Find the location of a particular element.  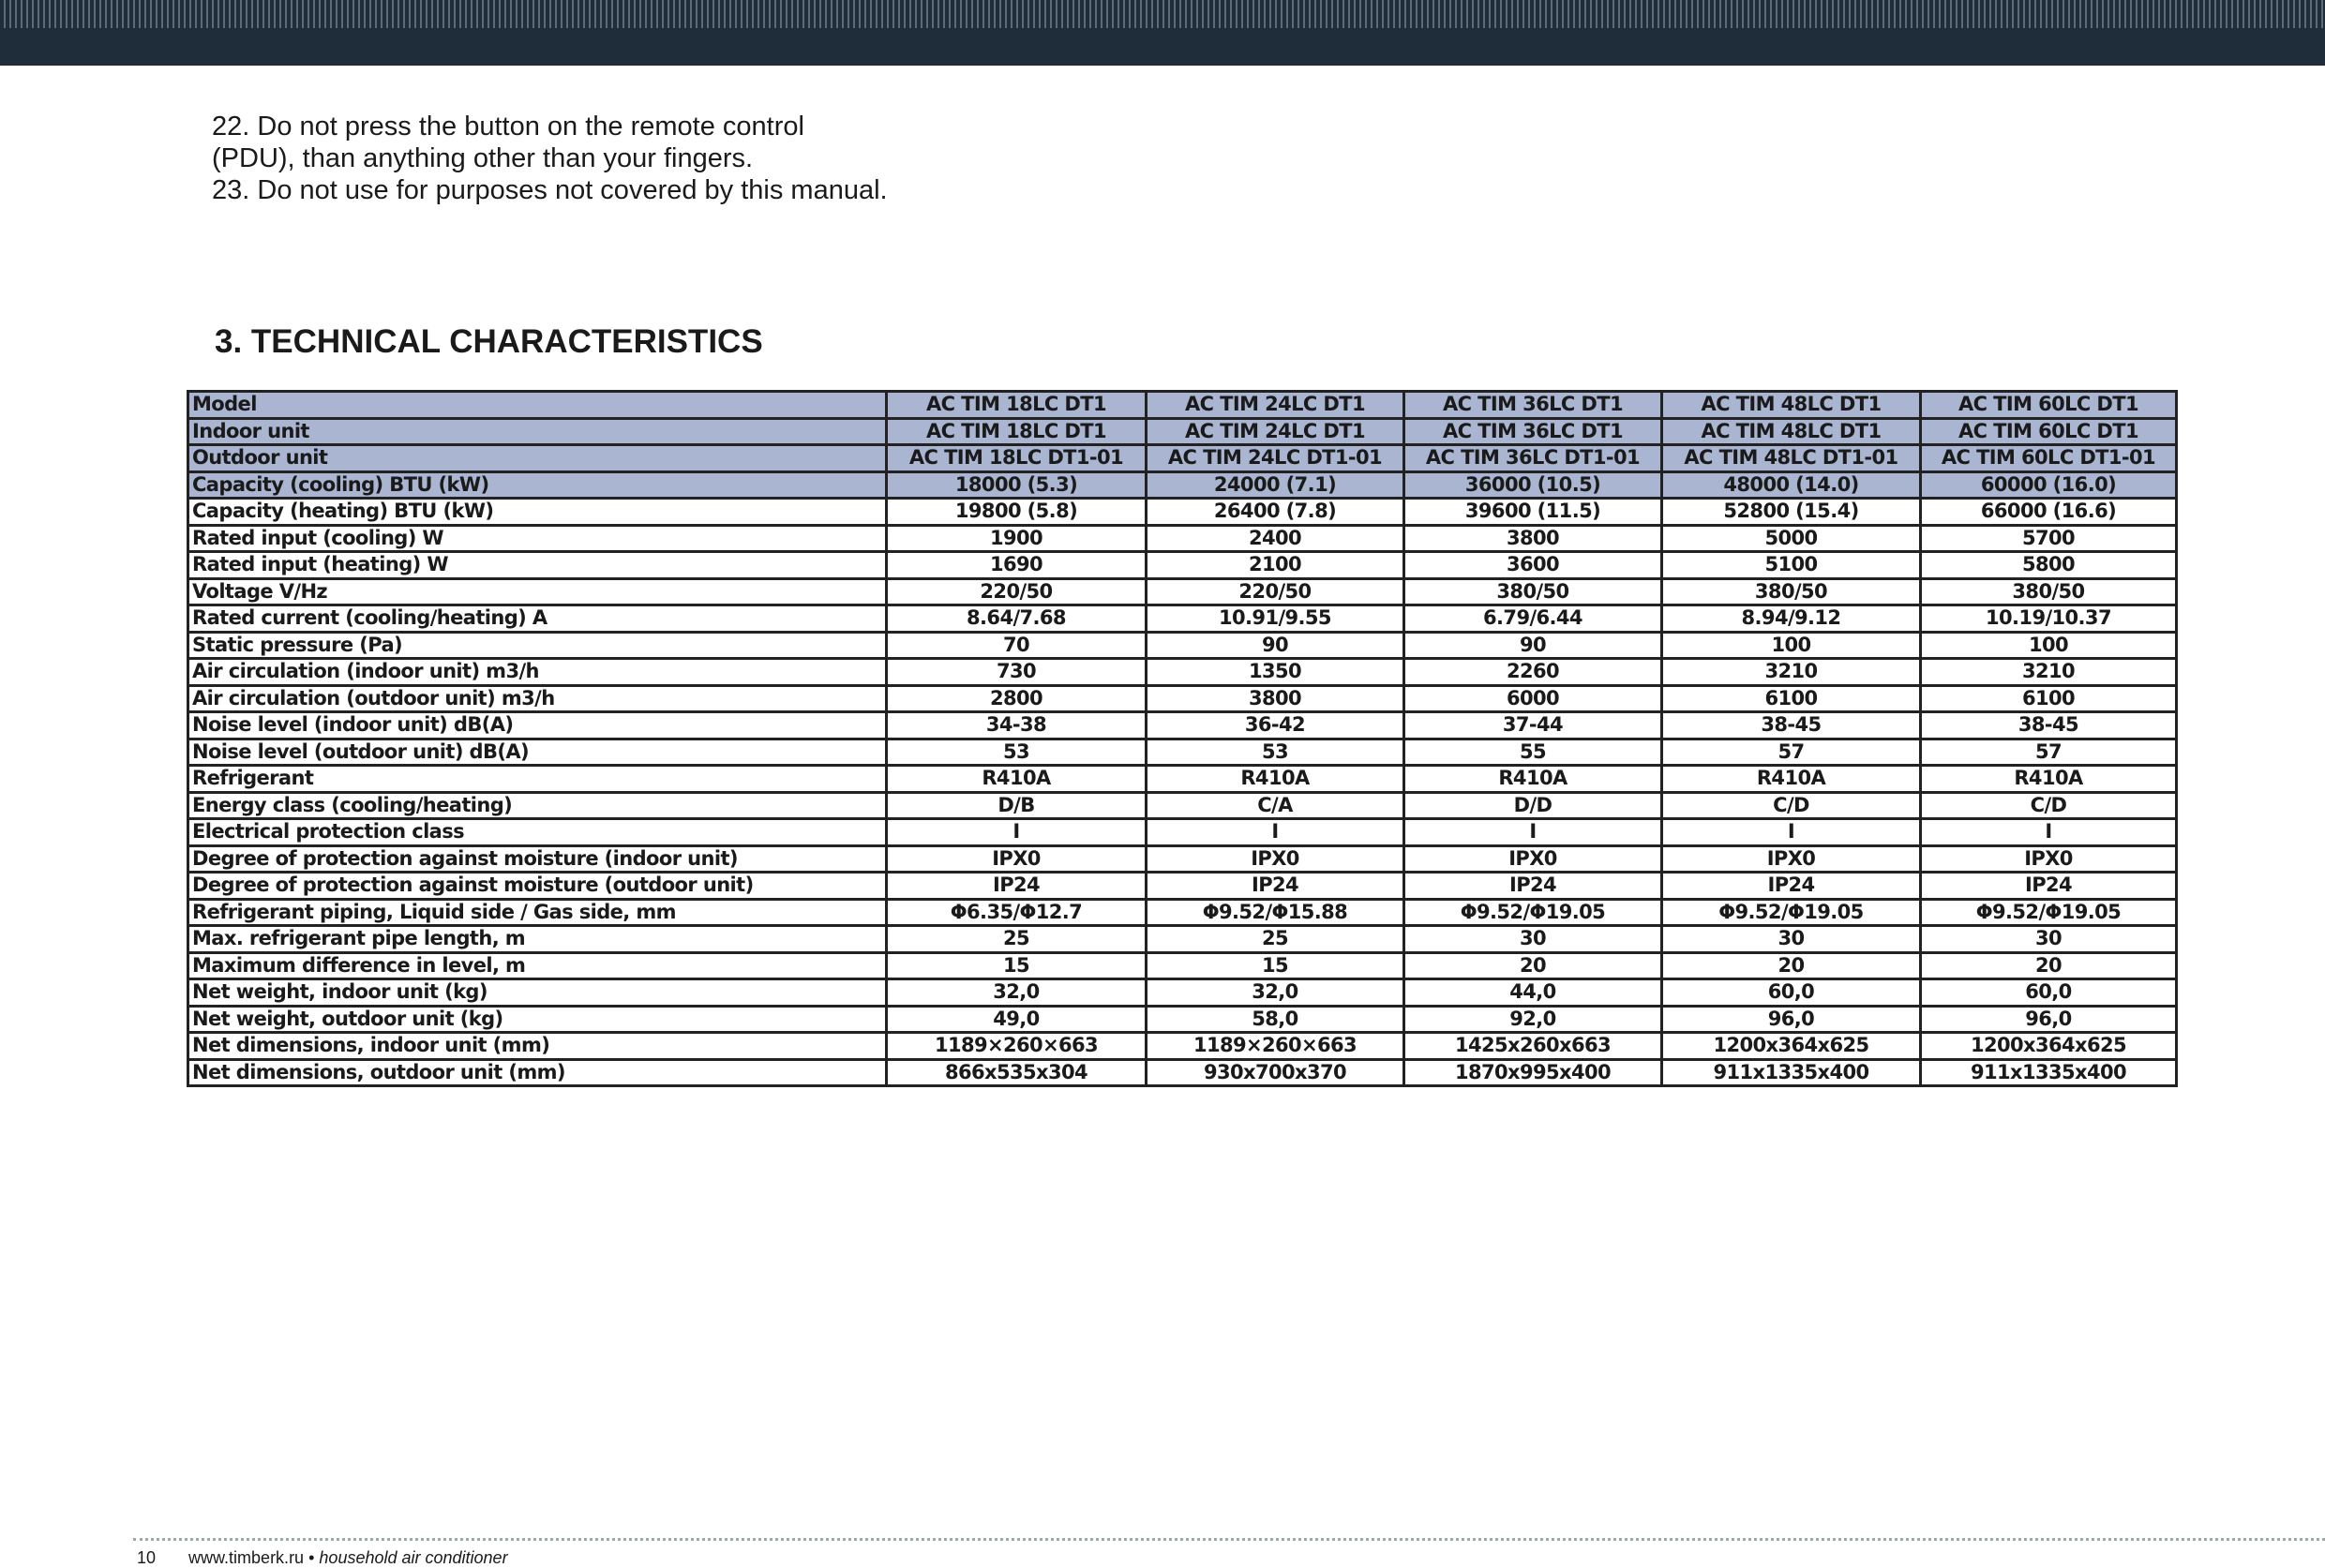

cell: 5700 is located at coordinates (2048, 538).